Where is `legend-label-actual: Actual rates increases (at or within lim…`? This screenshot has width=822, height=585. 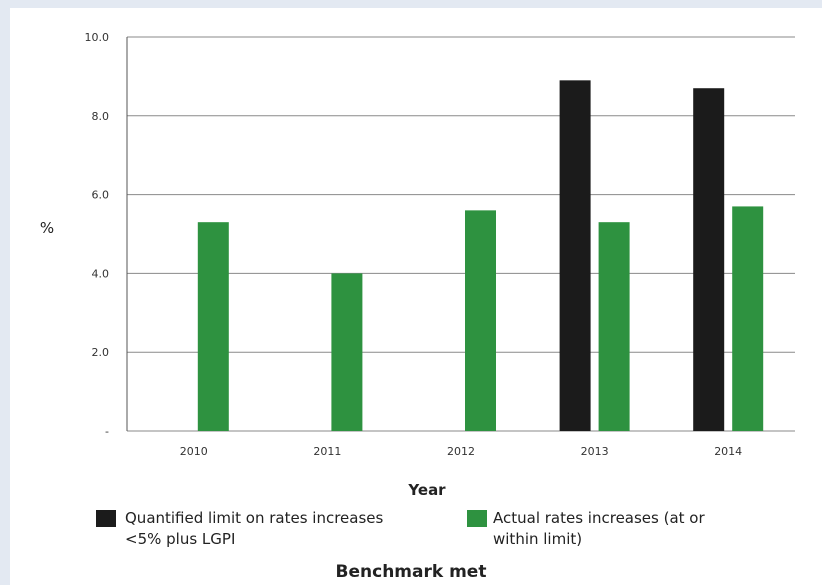
legend-label-actual: Actual rates increases (at or within lim… is located at coordinates (599, 529).